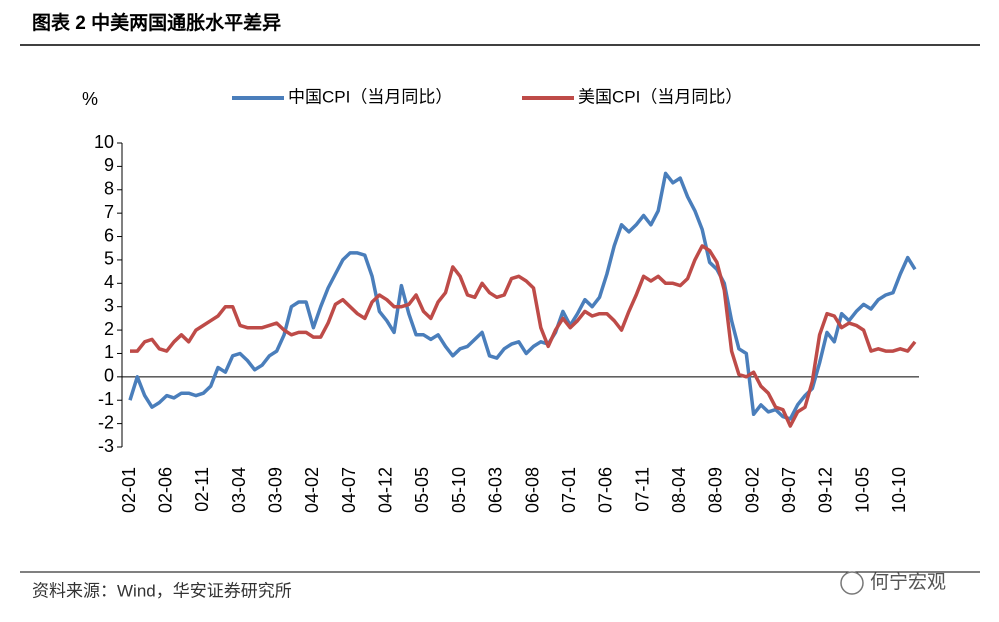 The height and width of the screenshot is (622, 999). What do you see at coordinates (569, 490) in the screenshot?
I see `x-tick-label: 07-01` at bounding box center [569, 490].